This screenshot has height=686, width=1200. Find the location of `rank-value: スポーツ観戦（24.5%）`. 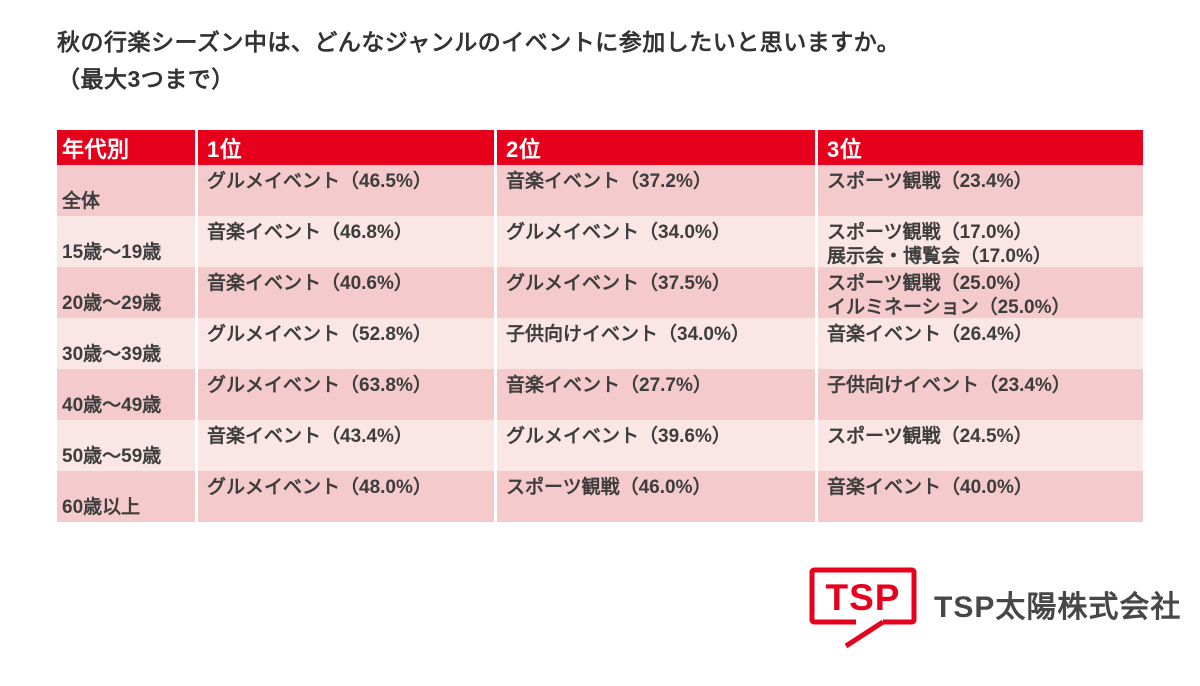

rank-value: スポーツ観戦（24.5%） is located at coordinates (930, 436).